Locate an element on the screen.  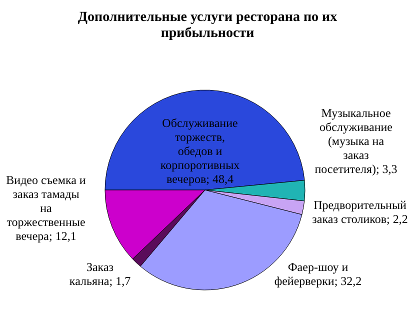
slice-label: Фаер-шоу и фейерверки; 32,2 is located at coordinates (318, 274).